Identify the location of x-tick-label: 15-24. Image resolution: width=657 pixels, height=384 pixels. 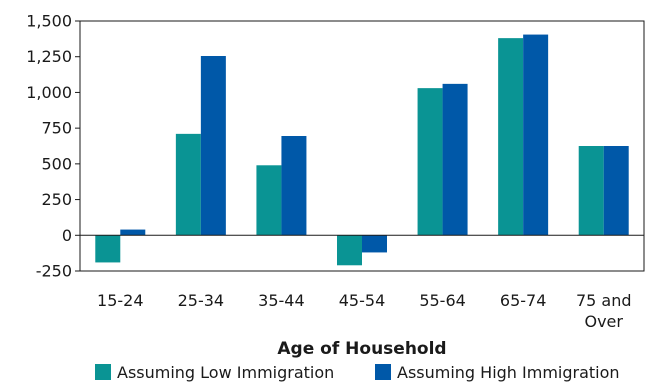
(120, 300).